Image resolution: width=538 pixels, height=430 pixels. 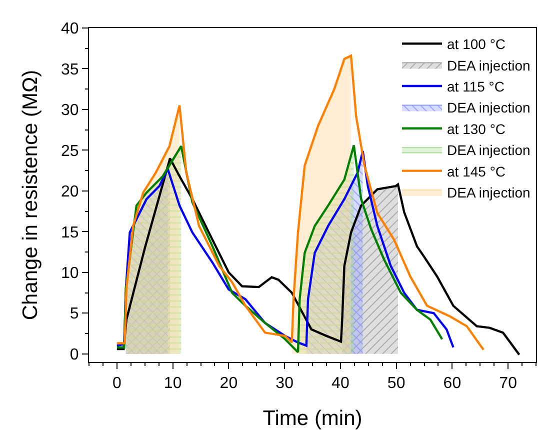 I want to click on y-tick-label: 0, so click(x=74, y=355).